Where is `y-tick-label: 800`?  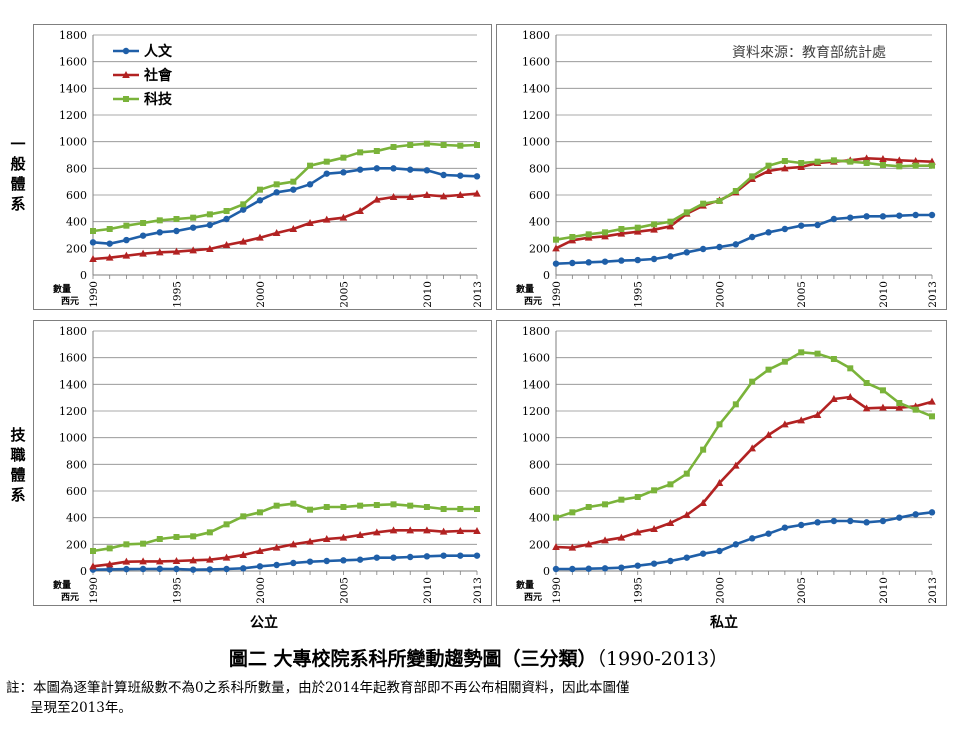 y-tick-label: 800 is located at coordinates (76, 464).